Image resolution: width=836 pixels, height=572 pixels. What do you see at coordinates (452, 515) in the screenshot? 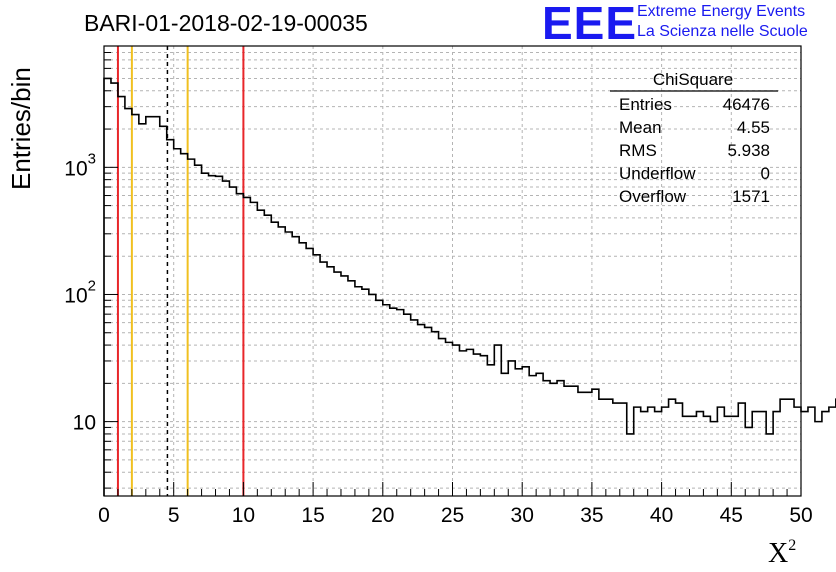
I see `x-tick-label: 25` at bounding box center [452, 515].